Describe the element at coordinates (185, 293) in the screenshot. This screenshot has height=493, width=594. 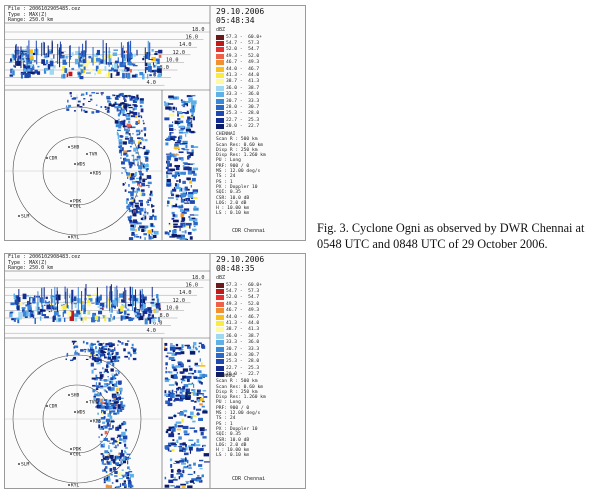
I see `height-label: 14.0` at that location.